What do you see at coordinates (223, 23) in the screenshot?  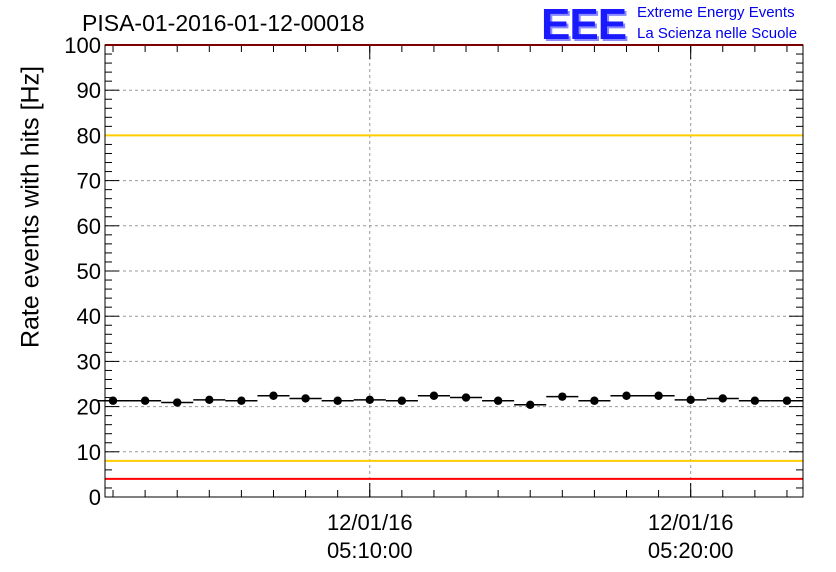 I see `chart-title: PISA-01-2016-01-12-00018` at bounding box center [223, 23].